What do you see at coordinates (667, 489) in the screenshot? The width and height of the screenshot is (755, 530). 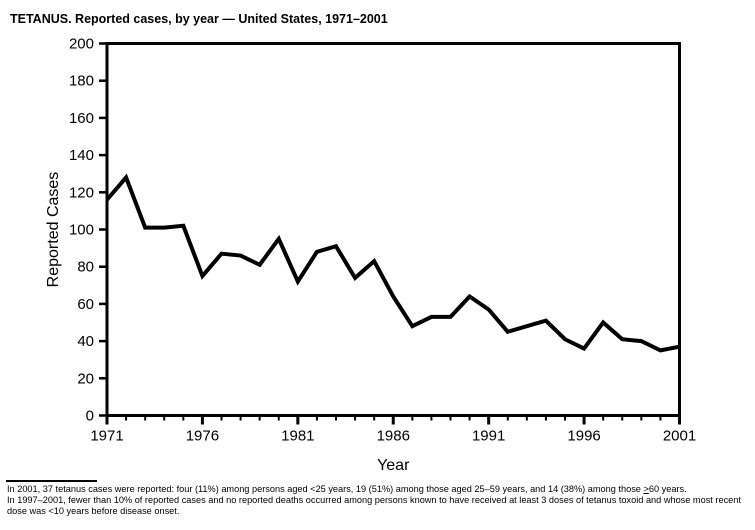 I see `footnote-text: 60 years.` at bounding box center [667, 489].